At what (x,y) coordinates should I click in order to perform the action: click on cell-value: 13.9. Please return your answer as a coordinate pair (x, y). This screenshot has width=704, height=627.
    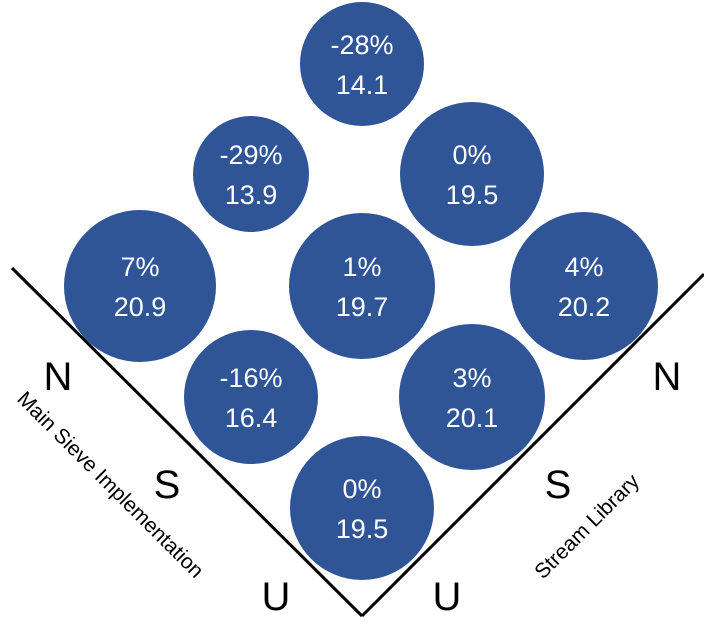
    Looking at the image, I should click on (251, 195).